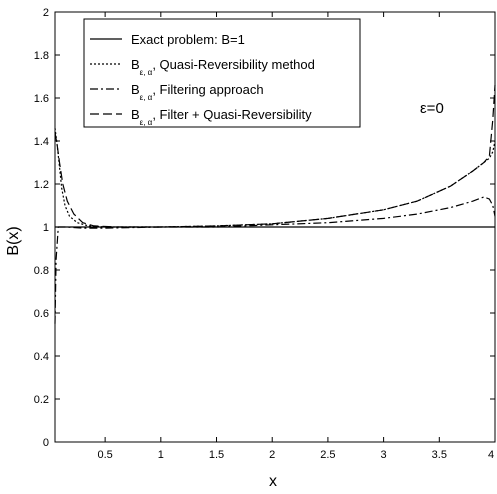 The height and width of the screenshot is (494, 497). Describe the element at coordinates (432, 108) in the screenshot. I see `epsilon-annotation: ε=0` at that location.